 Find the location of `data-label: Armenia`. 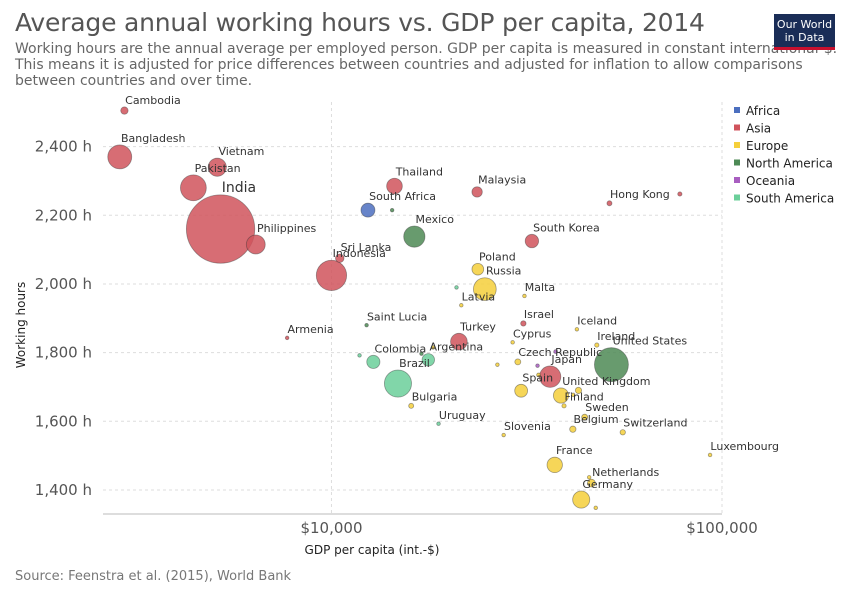

data-label: Armenia is located at coordinates (311, 329).